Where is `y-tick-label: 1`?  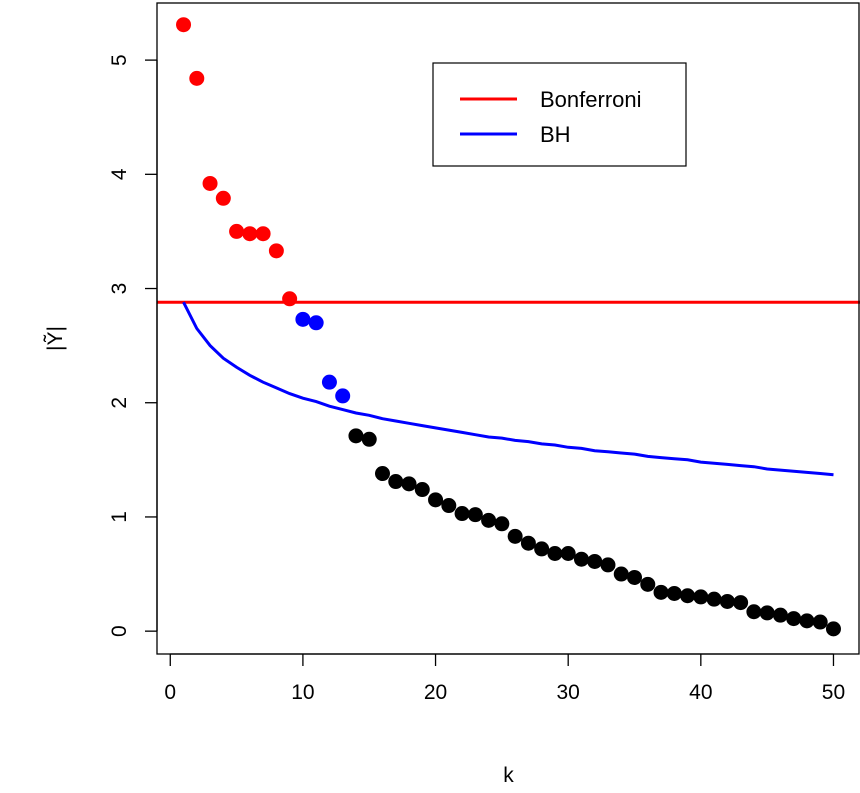
y-tick-label: 1 is located at coordinates (119, 517).